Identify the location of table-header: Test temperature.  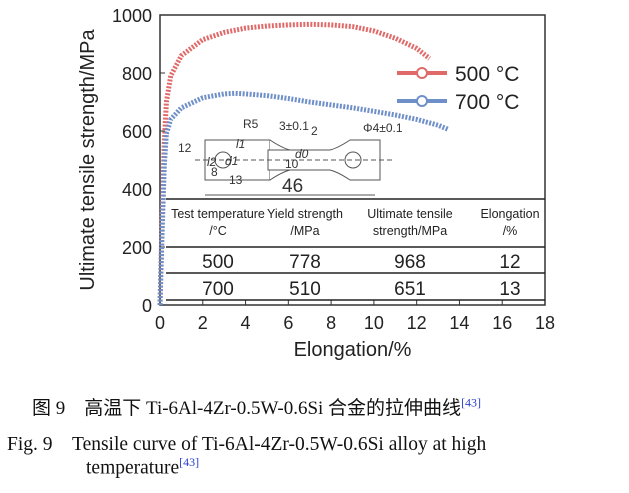
(218, 214).